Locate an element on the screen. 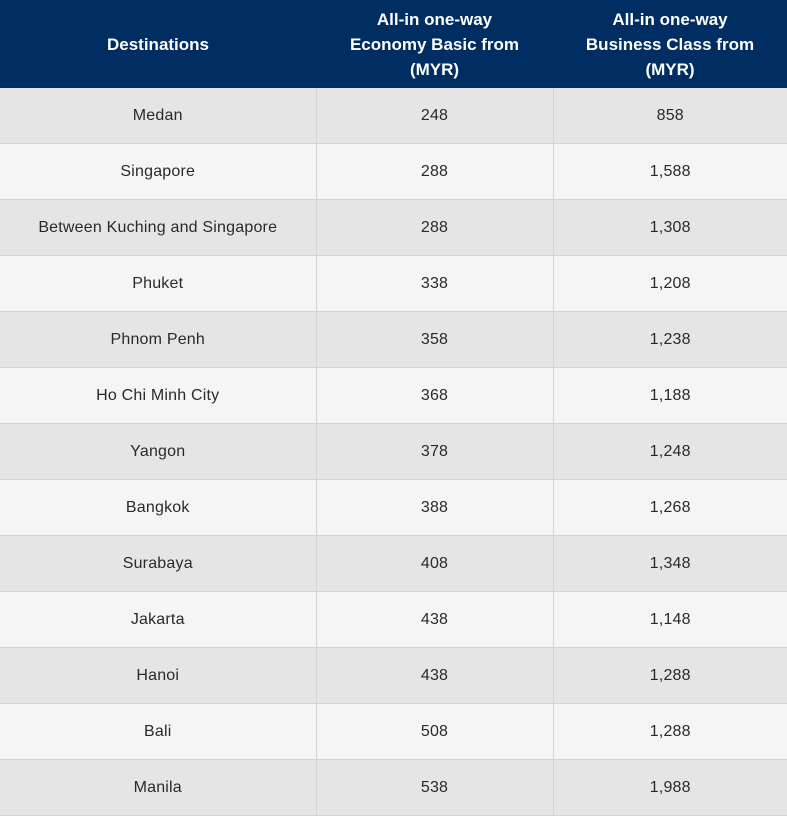 Image resolution: width=787 pixels, height=816 pixels. table-row: Between Kuching and Singapore 288 1,308 is located at coordinates (393, 227).